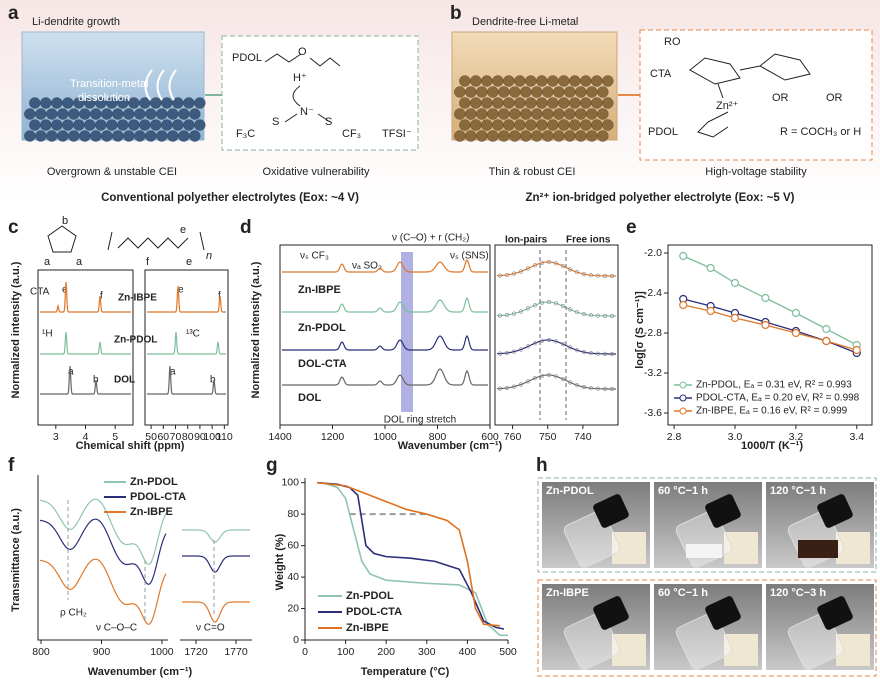  What do you see at coordinates (173, 372) in the screenshot?
I see `peak-label: a` at bounding box center [173, 372].